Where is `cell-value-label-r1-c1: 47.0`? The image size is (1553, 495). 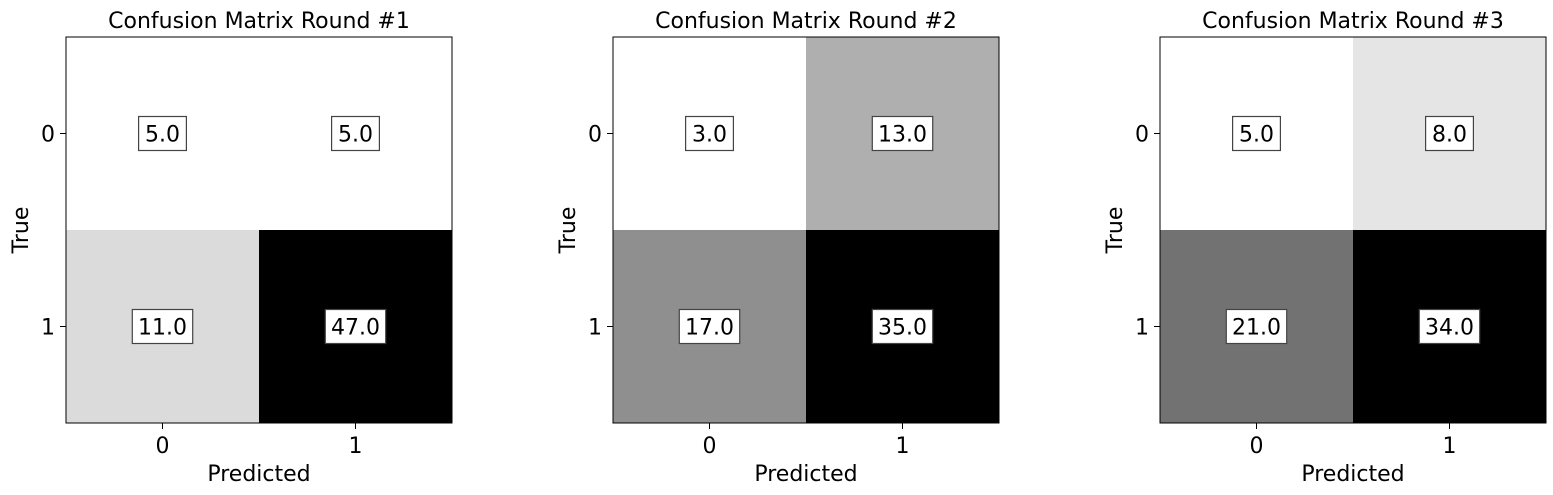
cell-value-label-r1-c1: 47.0 is located at coordinates (355, 328).